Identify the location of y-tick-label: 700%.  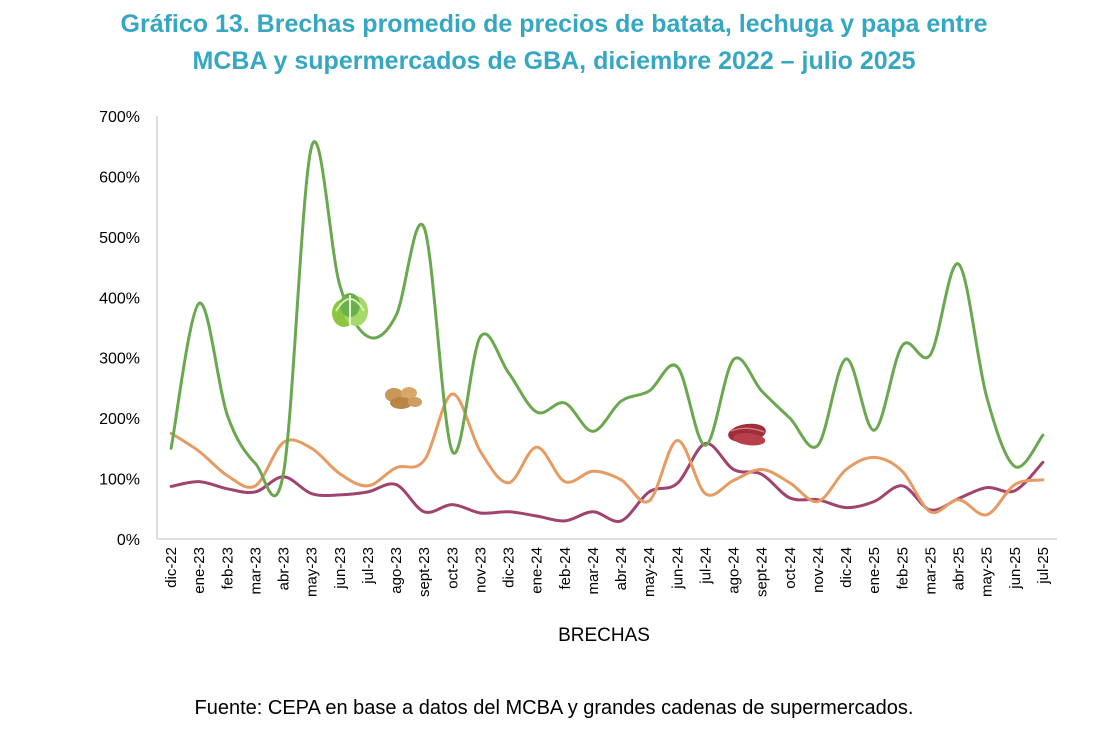
(119, 117).